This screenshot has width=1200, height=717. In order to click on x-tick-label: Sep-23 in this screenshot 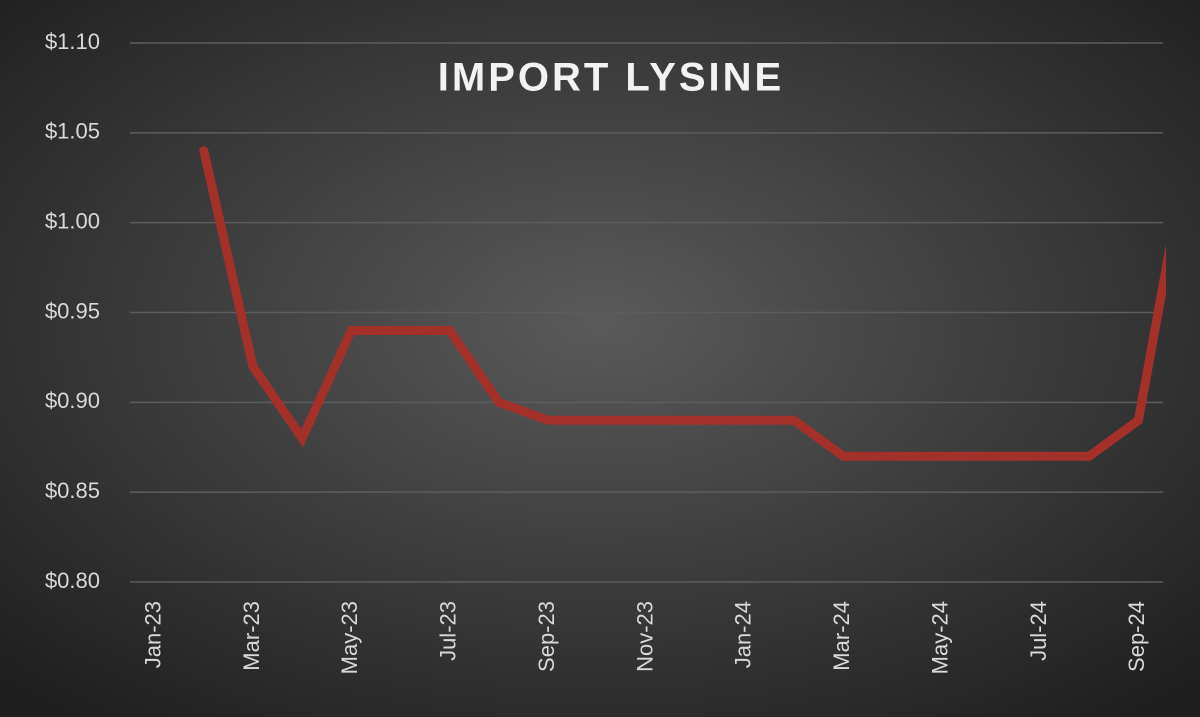, I will do `click(546, 636)`.